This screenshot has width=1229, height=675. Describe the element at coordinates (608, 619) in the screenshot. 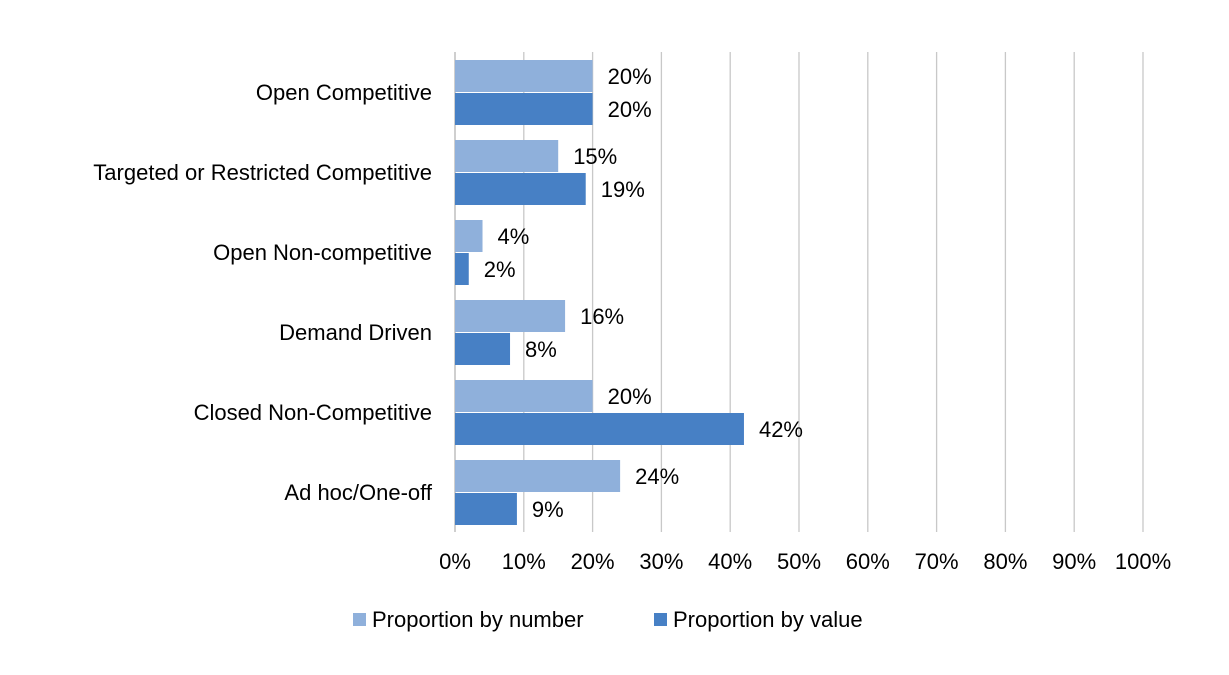

I see `legend: Proportion by number Proportion by value` at that location.